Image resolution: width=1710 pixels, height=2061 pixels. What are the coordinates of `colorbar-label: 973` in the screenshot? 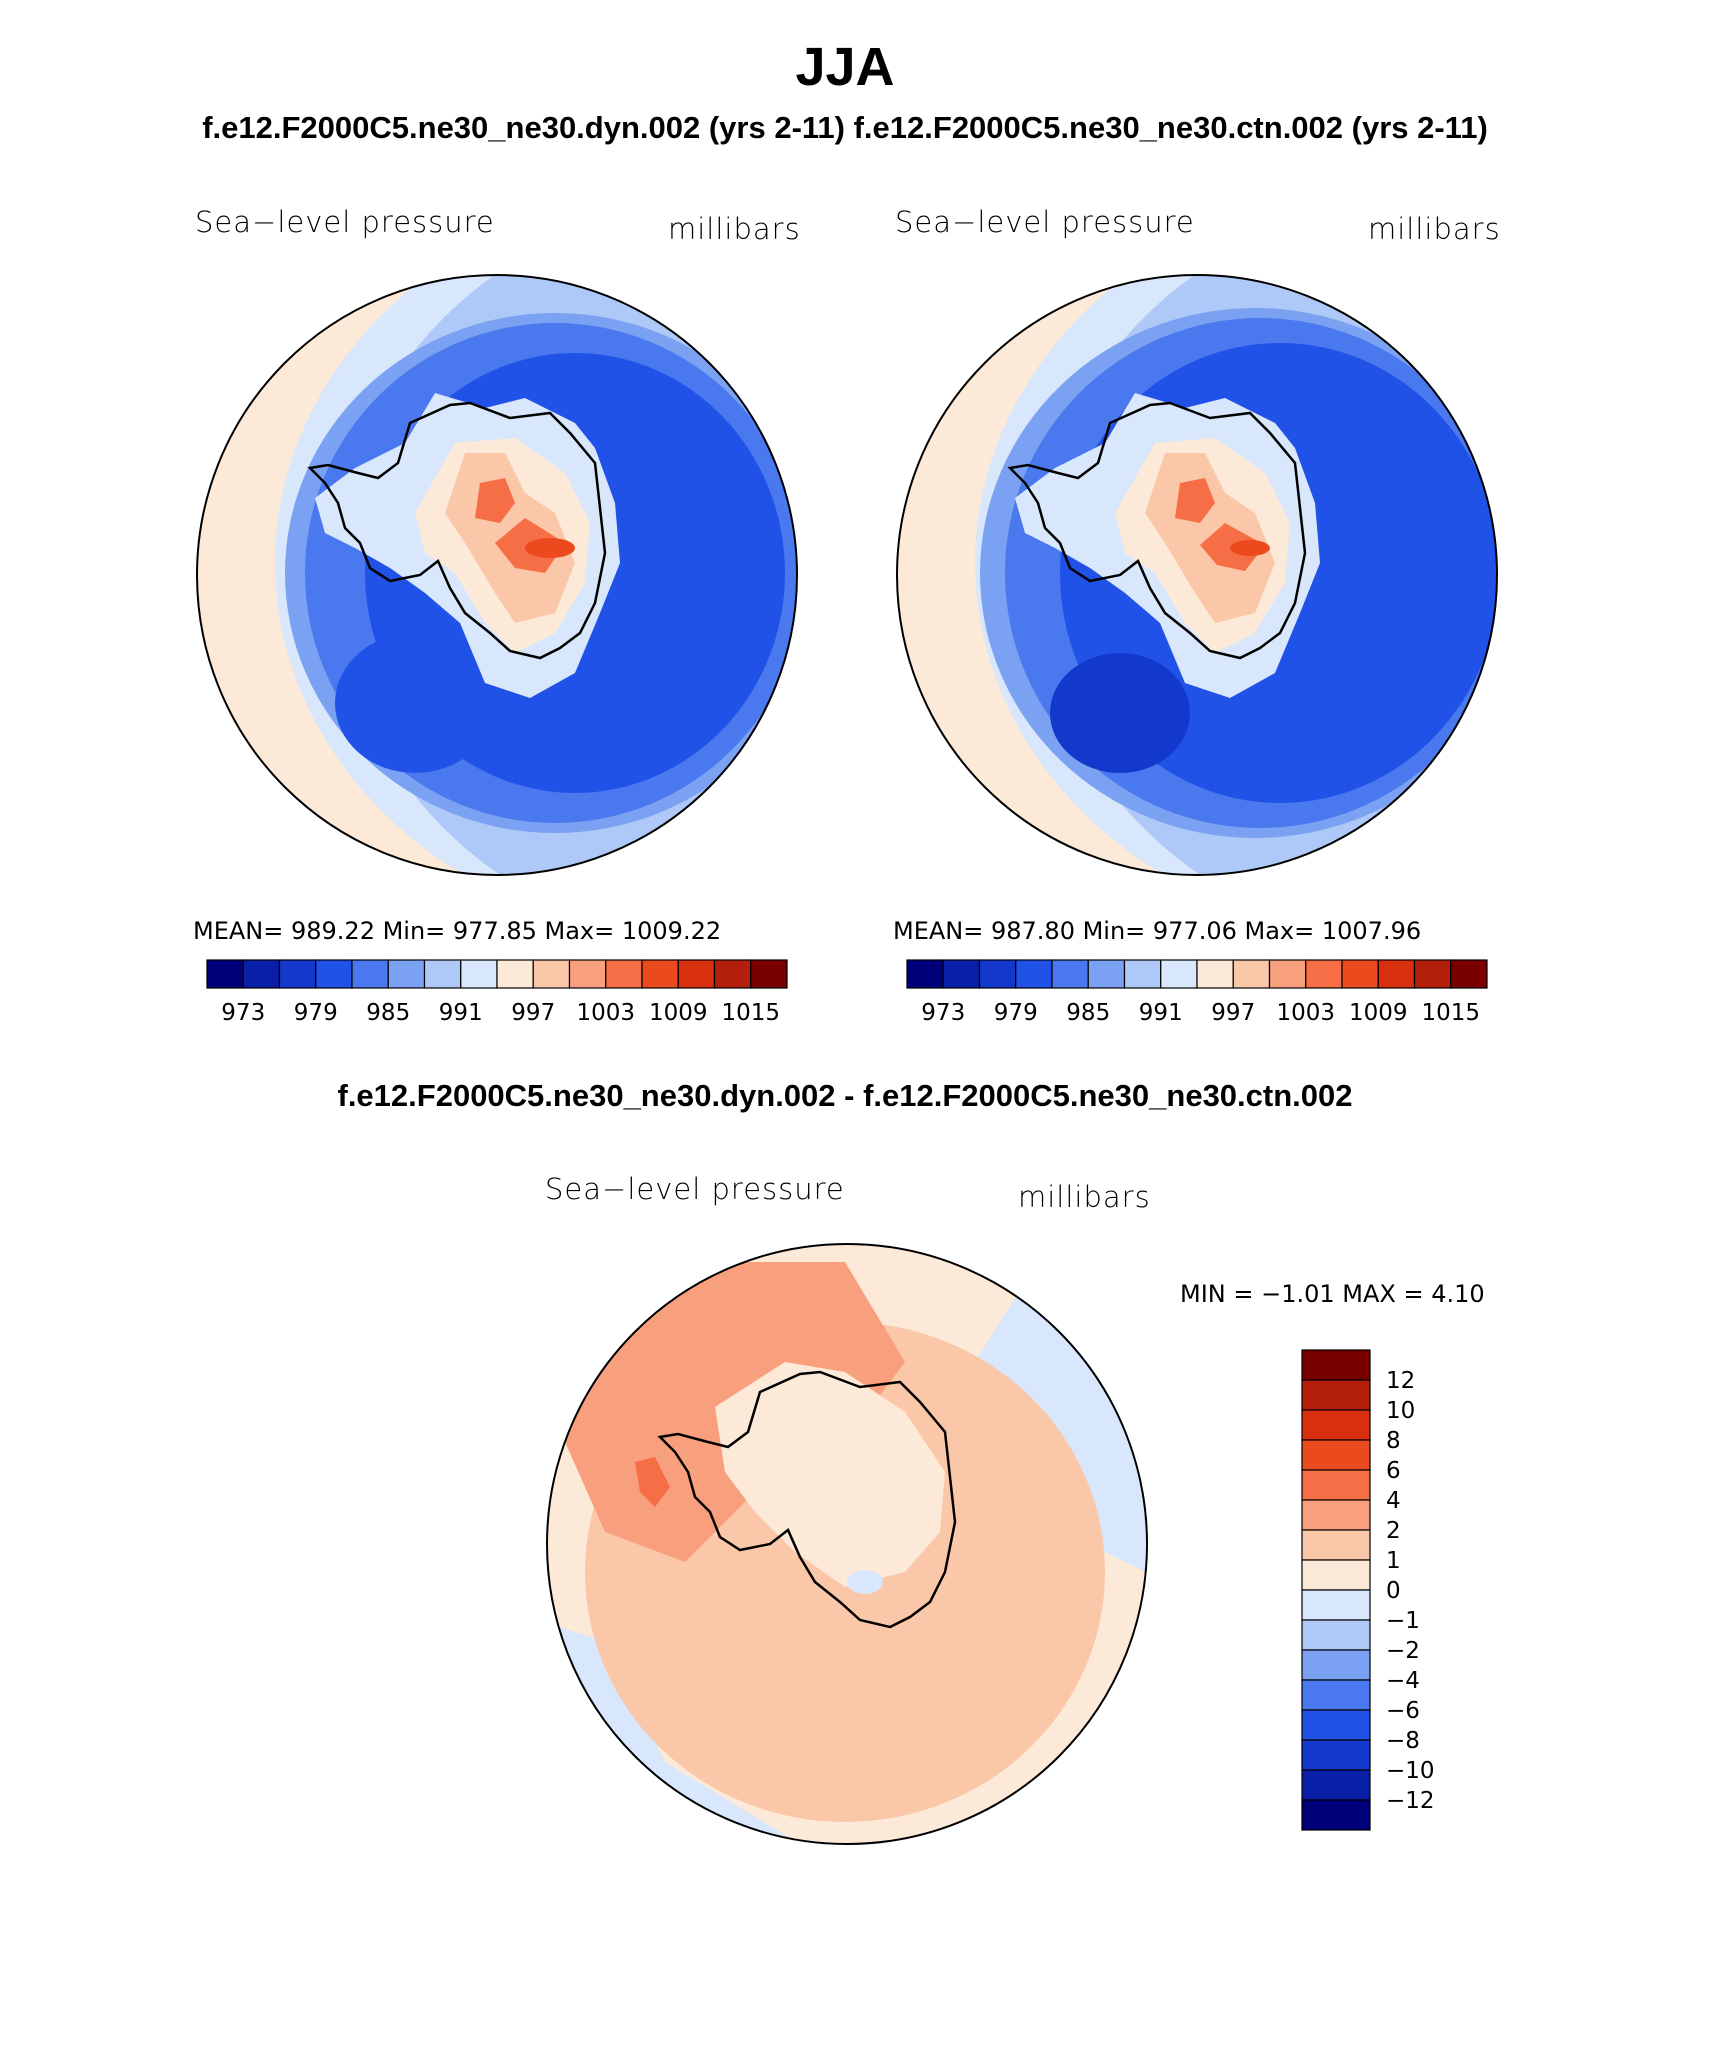 It's located at (243, 1013).